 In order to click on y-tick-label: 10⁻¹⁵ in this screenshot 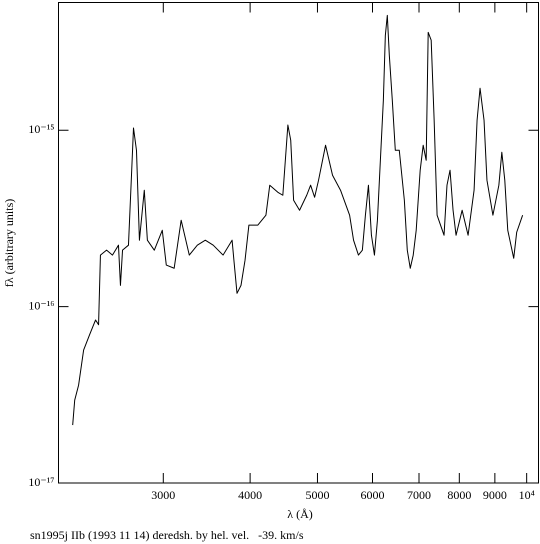, I will do `click(41, 129)`.